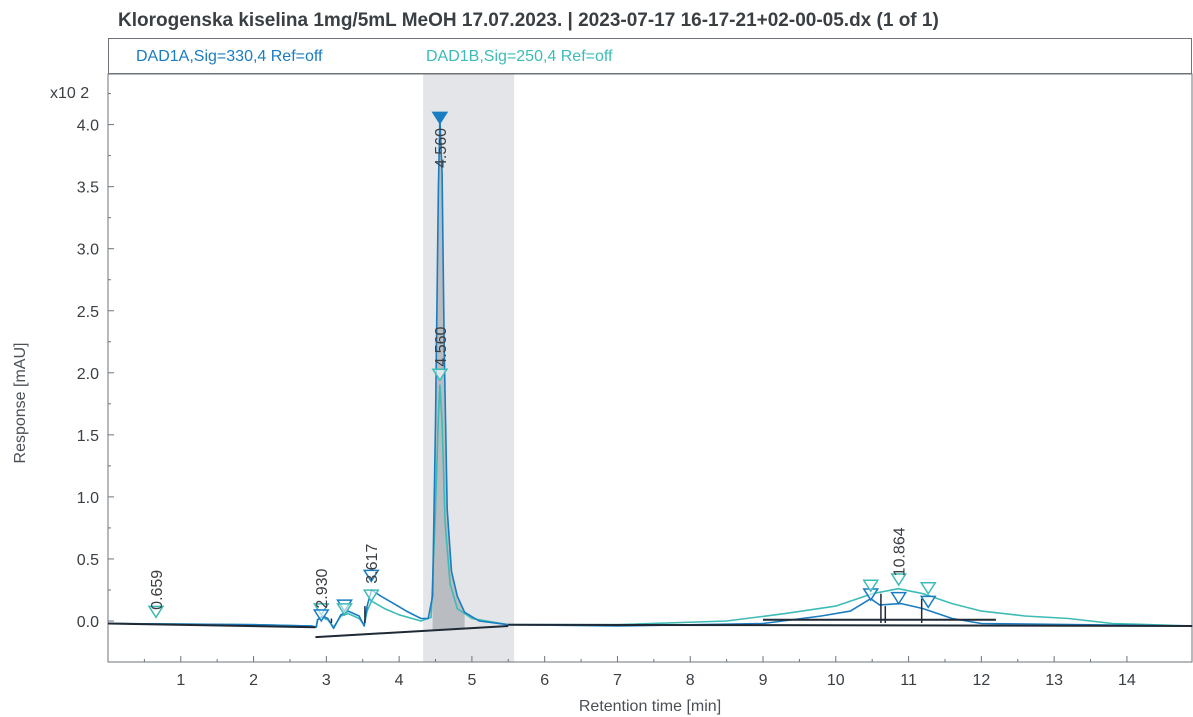 This screenshot has width=1193, height=717. Describe the element at coordinates (20, 403) in the screenshot. I see `y-axis-title: Response [mAU]` at that location.